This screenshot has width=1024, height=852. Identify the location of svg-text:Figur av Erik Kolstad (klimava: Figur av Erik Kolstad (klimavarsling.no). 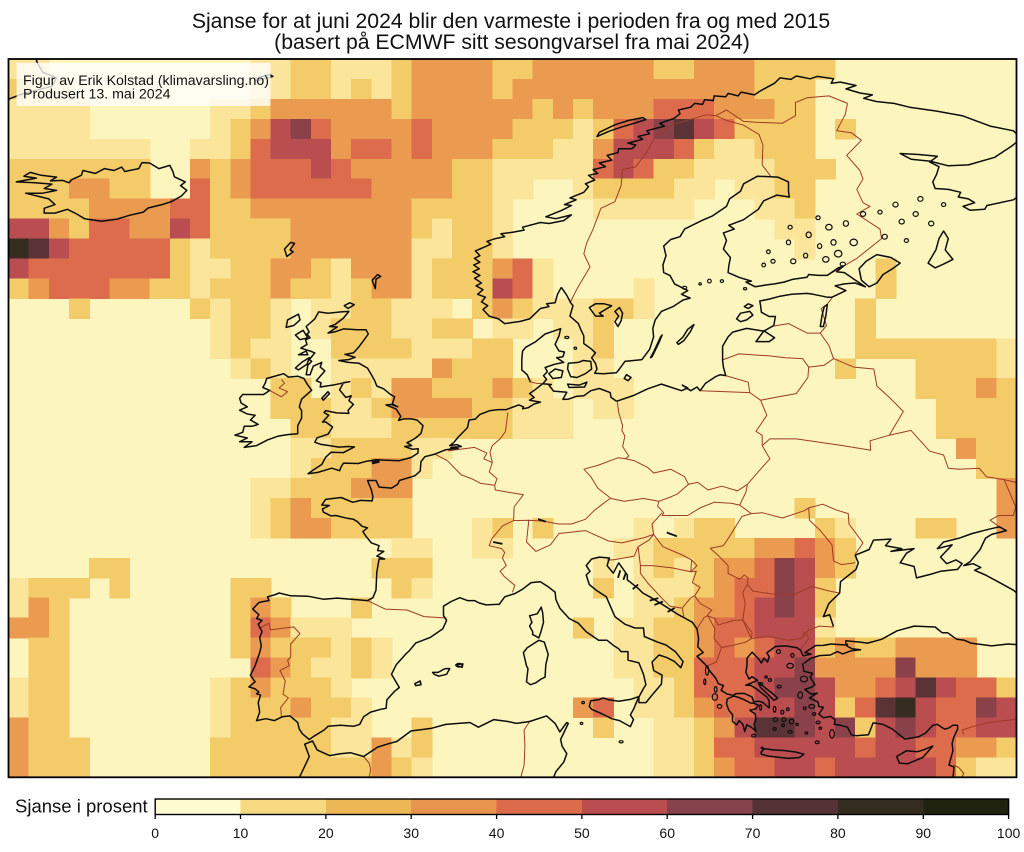
(146, 81).